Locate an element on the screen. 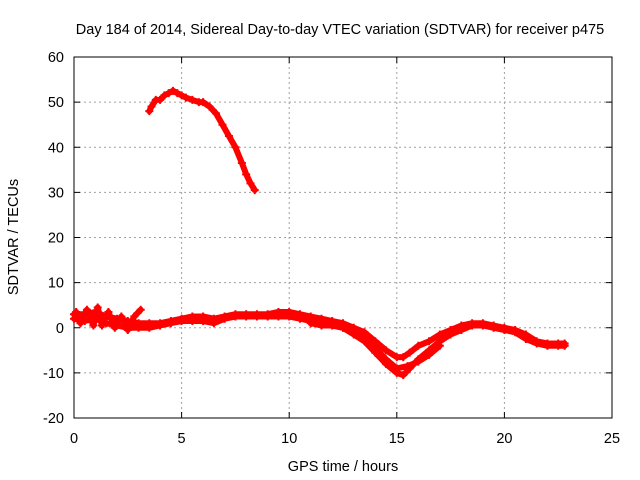 The image size is (640, 480). series-low-band-extra is located at coordinates (375, 346).